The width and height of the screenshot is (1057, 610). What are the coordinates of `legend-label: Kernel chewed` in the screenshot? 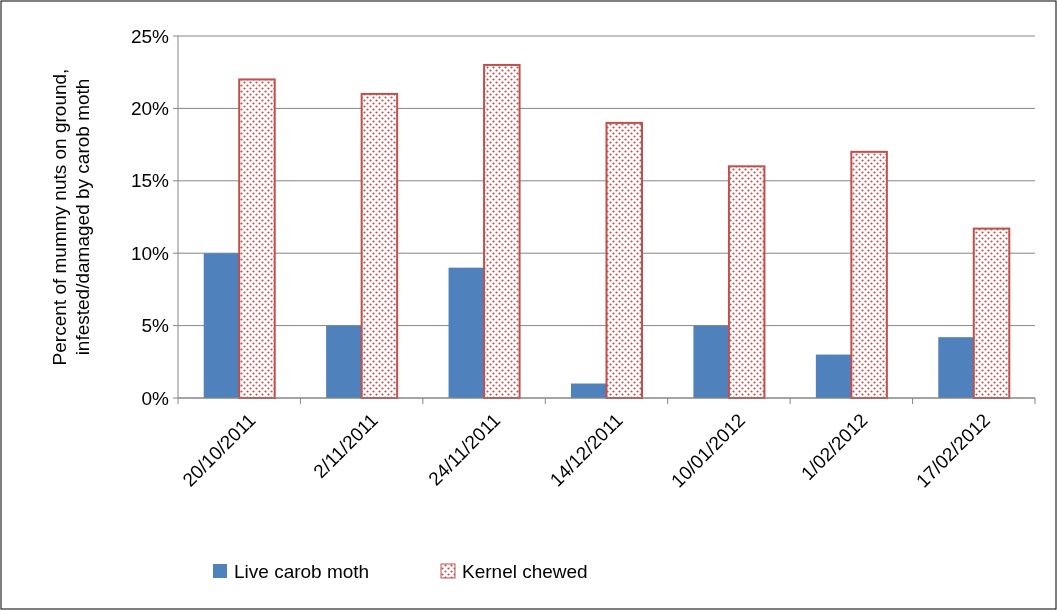 It's located at (525, 571).